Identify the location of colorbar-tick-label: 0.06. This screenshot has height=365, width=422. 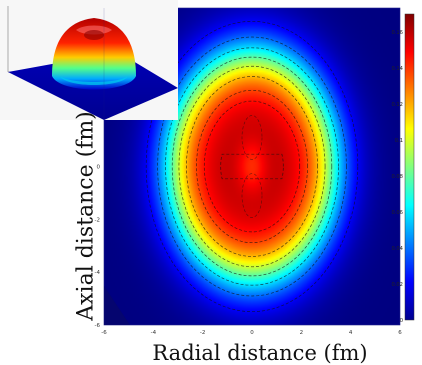
(397, 213).